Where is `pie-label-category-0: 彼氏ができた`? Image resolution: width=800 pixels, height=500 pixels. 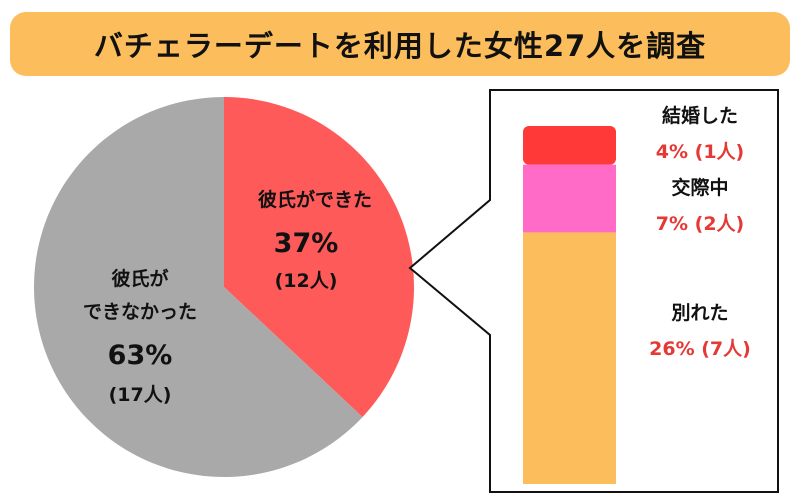
pie-label-category-0: 彼氏ができた is located at coordinates (315, 199).